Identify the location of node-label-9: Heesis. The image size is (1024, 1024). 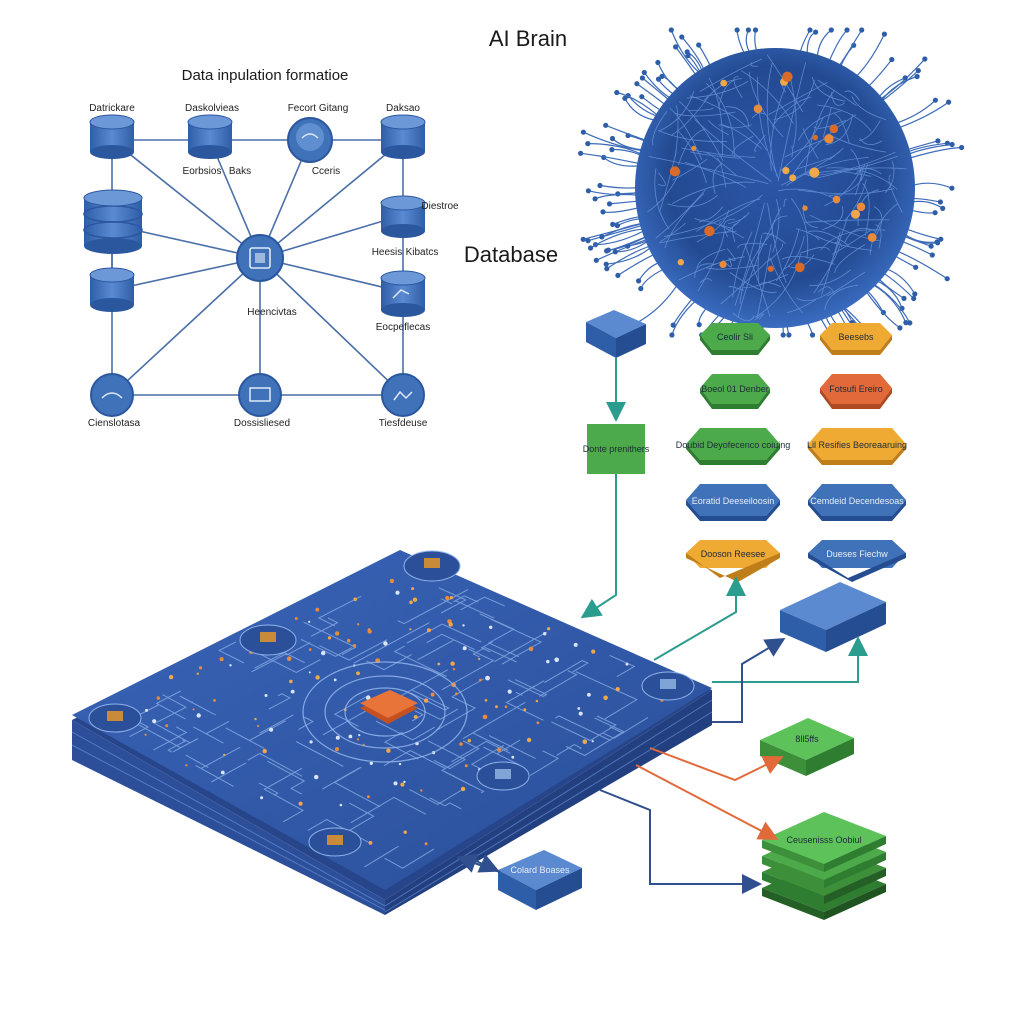
(387, 252).